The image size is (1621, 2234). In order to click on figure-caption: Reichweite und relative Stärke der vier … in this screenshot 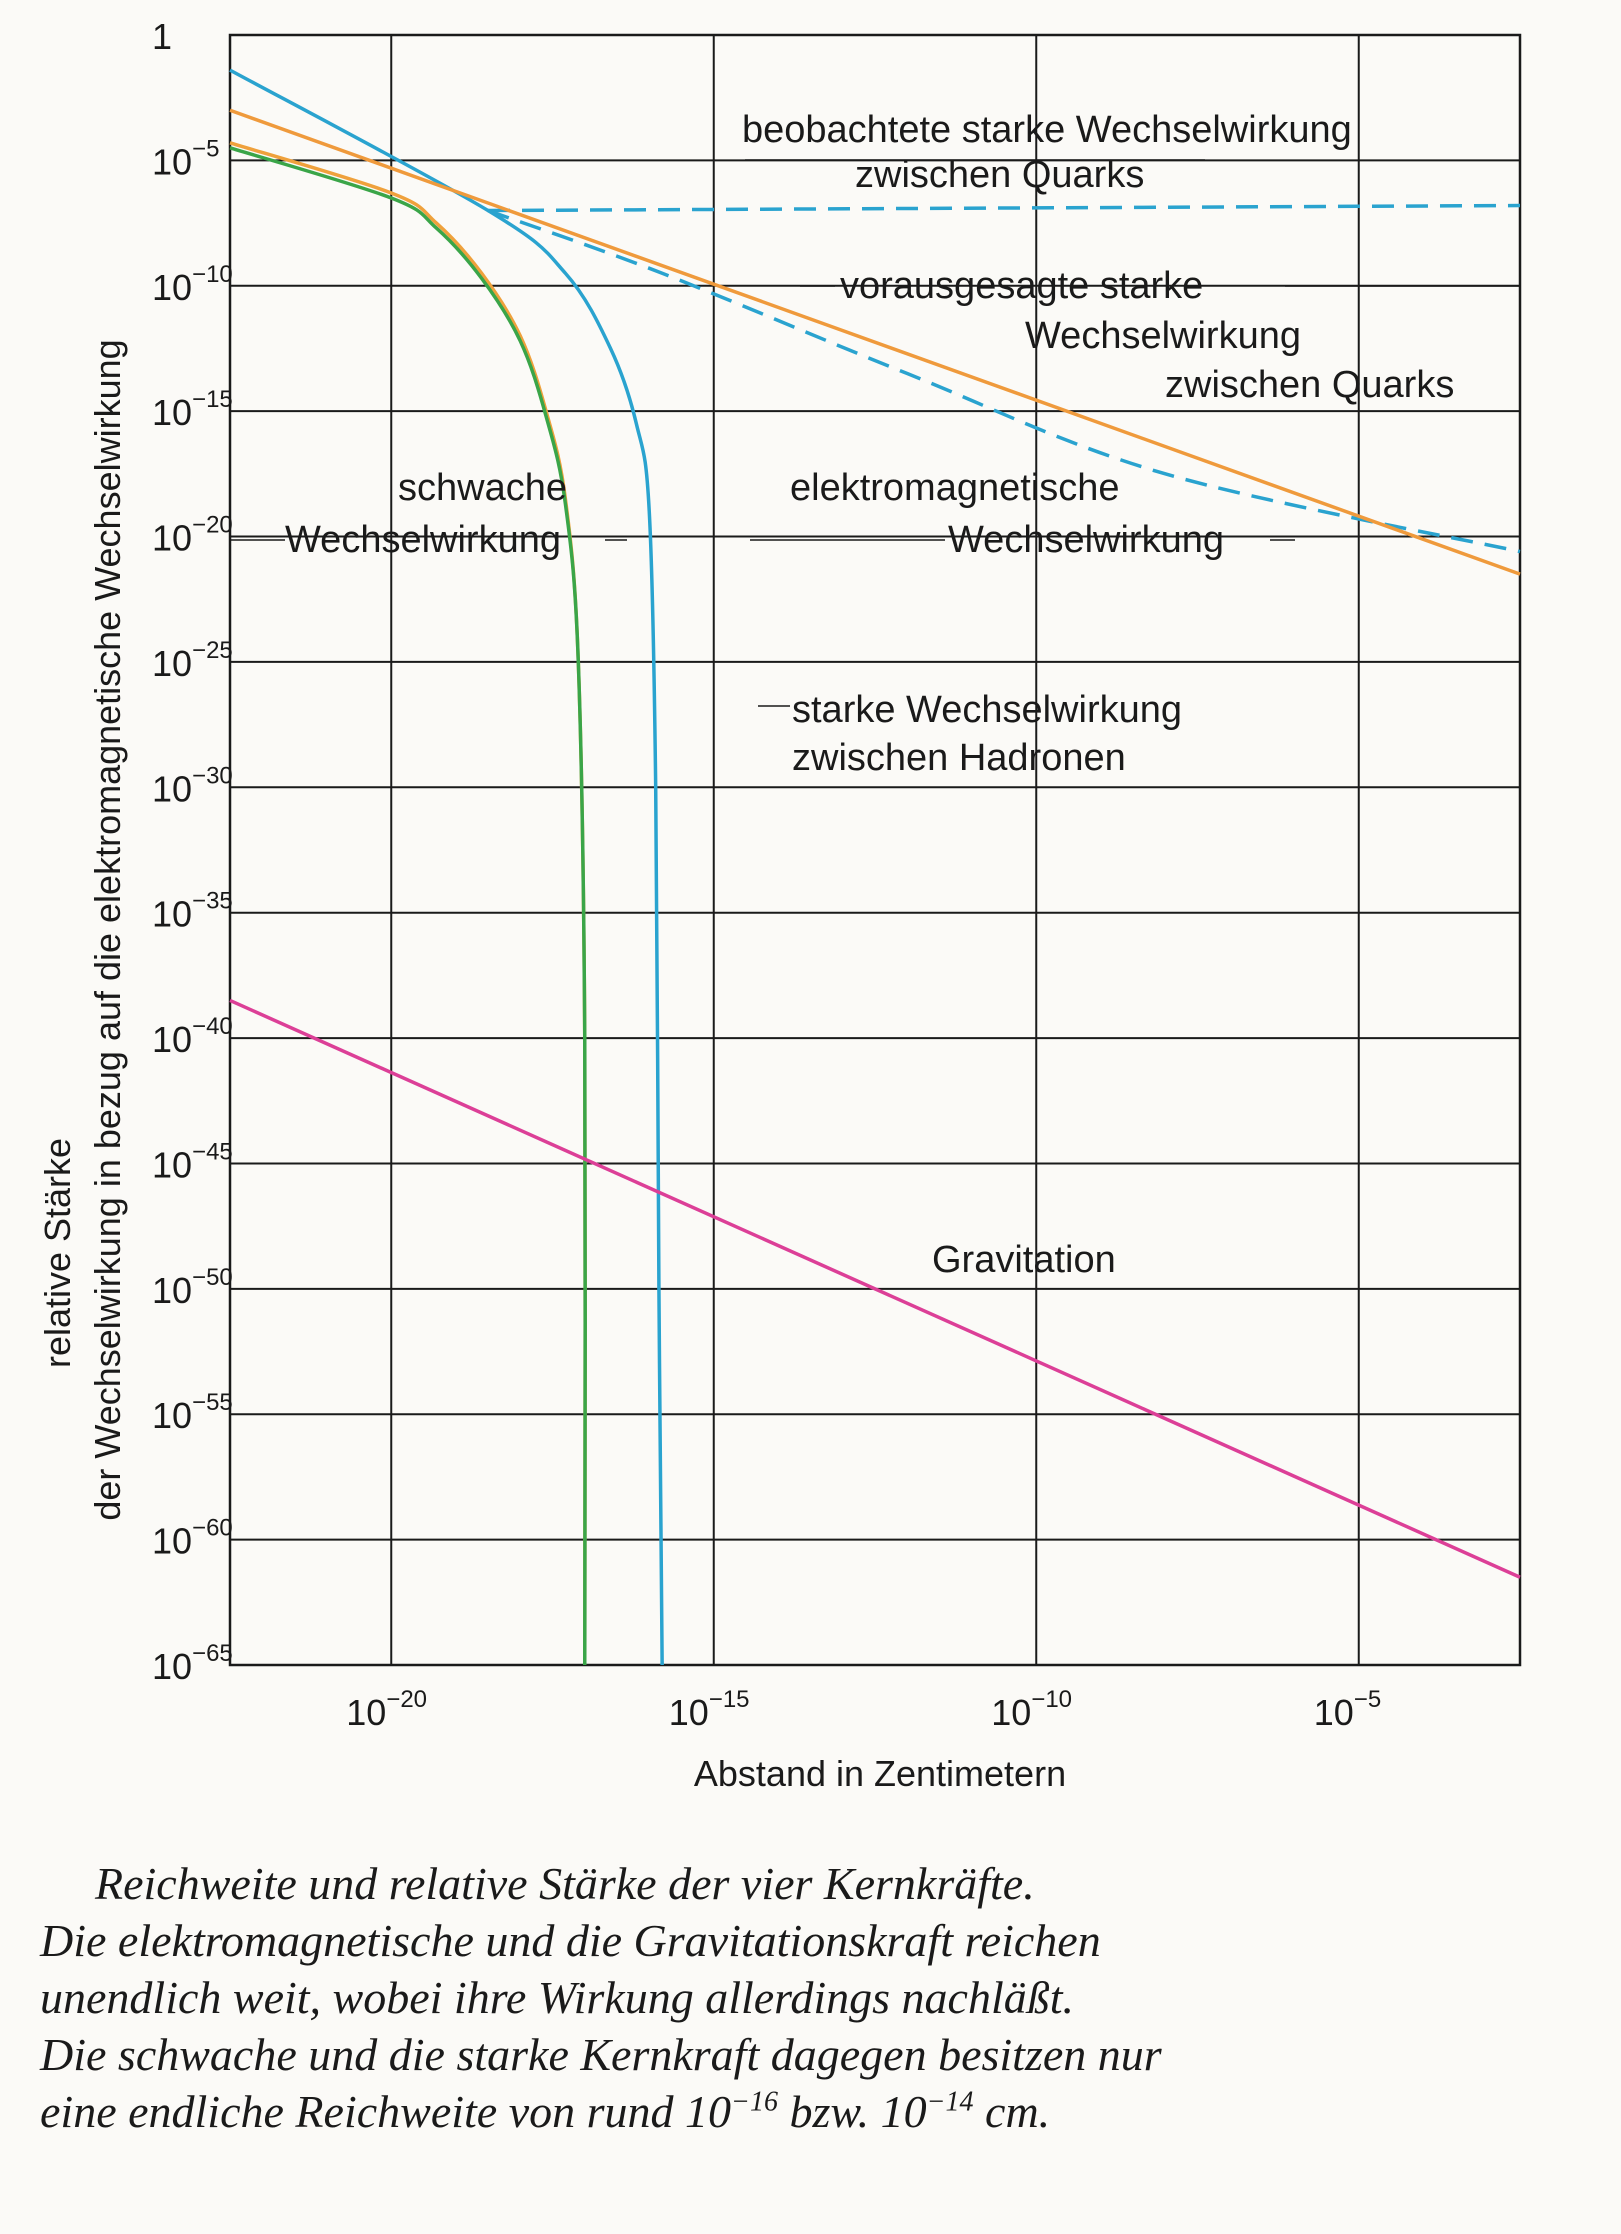, I will do `click(800, 1997)`.